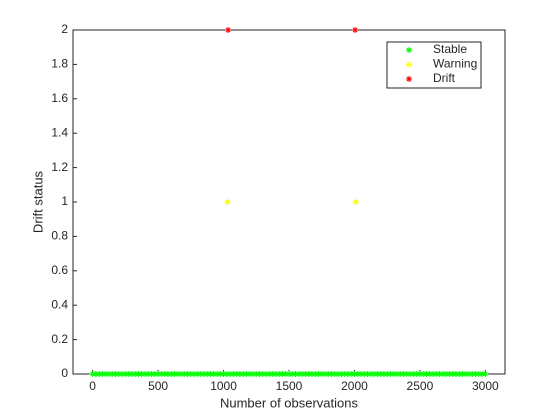 This screenshot has height=420, width=560. What do you see at coordinates (92, 386) in the screenshot?
I see `x-tick-label: 0` at bounding box center [92, 386].